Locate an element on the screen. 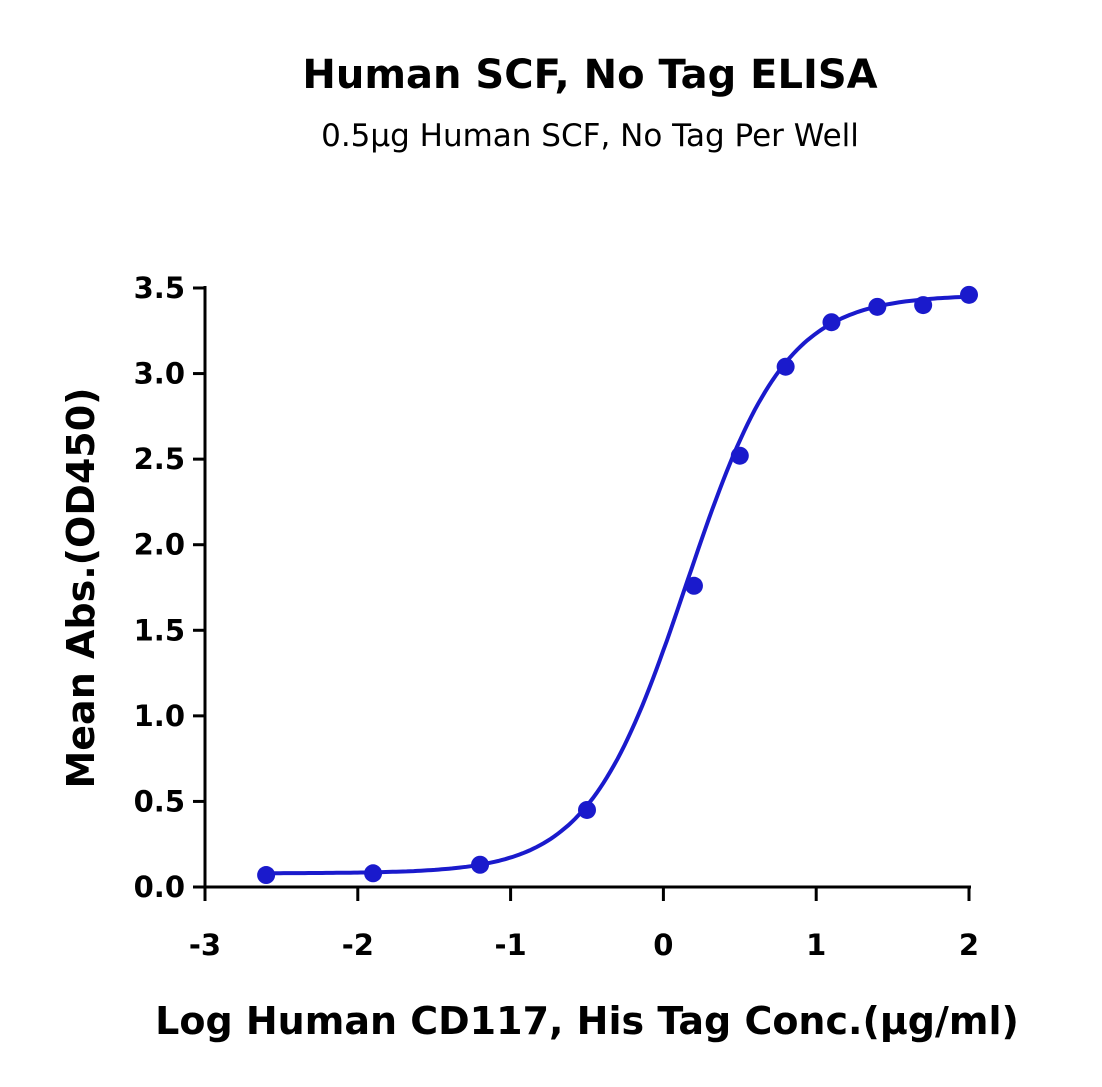 The height and width of the screenshot is (1087, 1102). chart-subtitle: 0.5μg Human SCF, No Tag Per Well is located at coordinates (590, 136).